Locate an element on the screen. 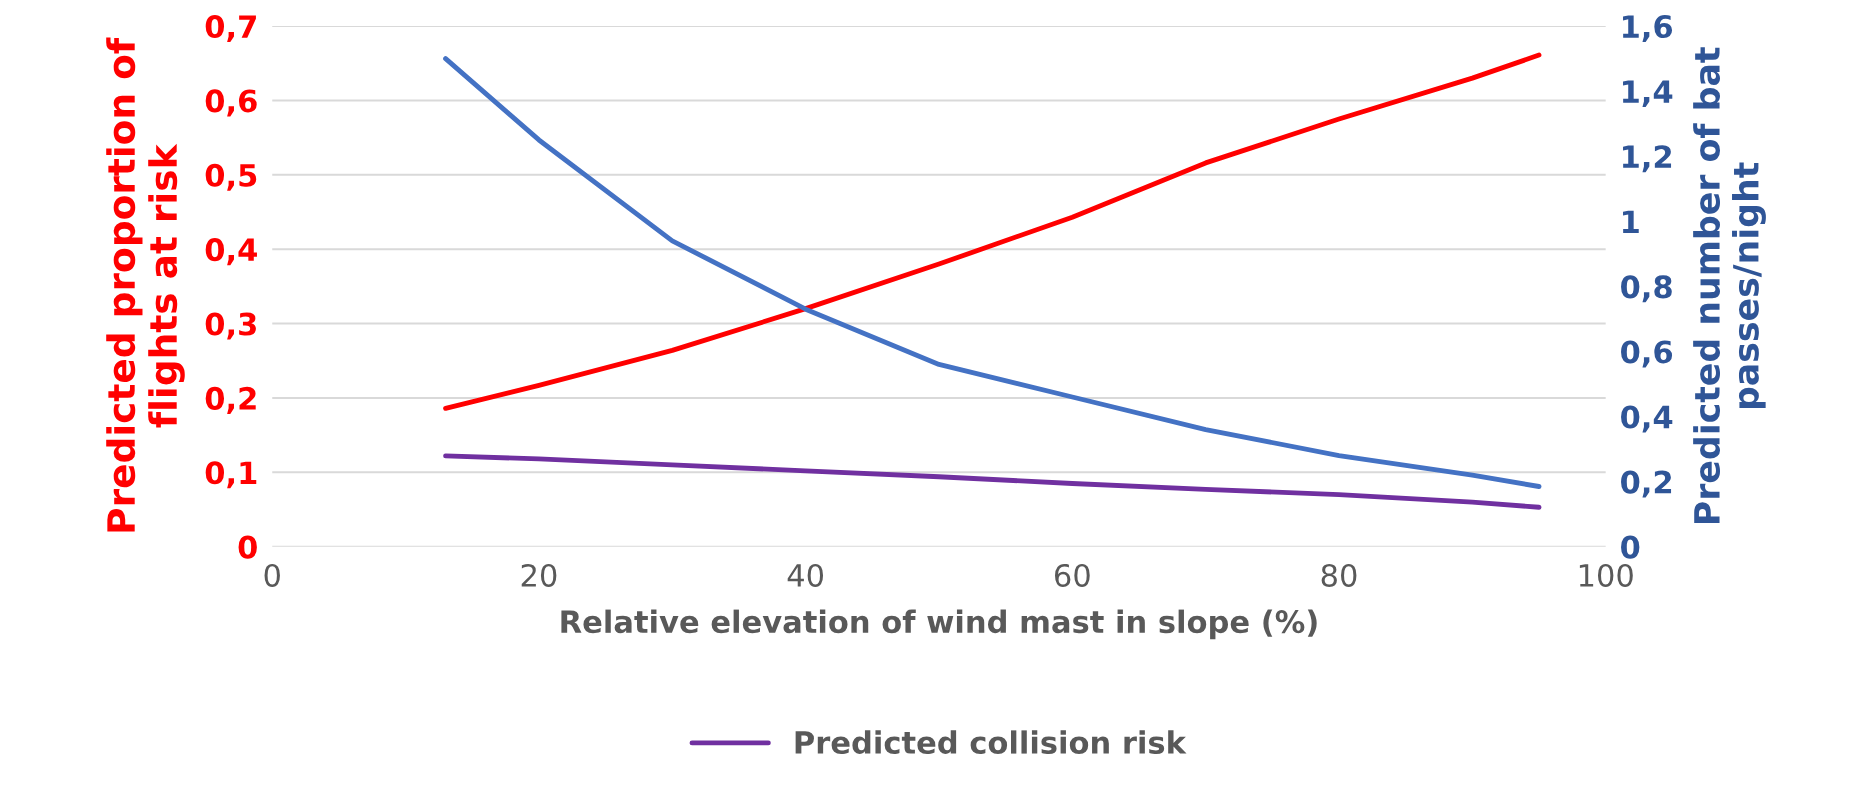  x-tick-label: 100 is located at coordinates (1606, 575).